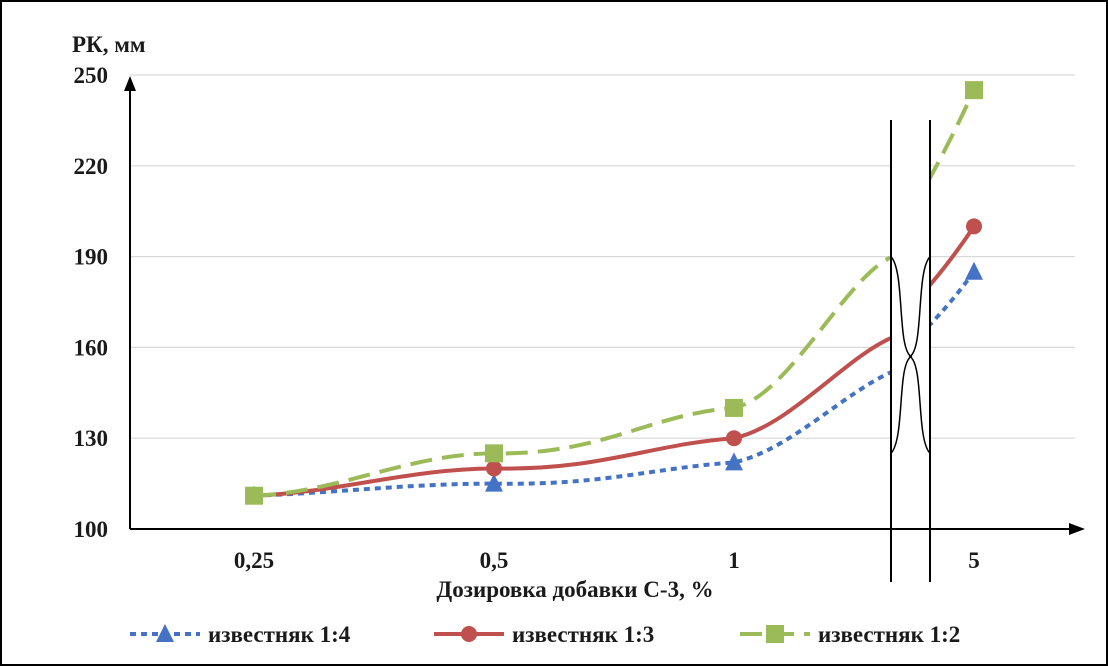 This screenshot has width=1108, height=666. What do you see at coordinates (734, 560) in the screenshot?
I see `x-tick-label: 1` at bounding box center [734, 560].